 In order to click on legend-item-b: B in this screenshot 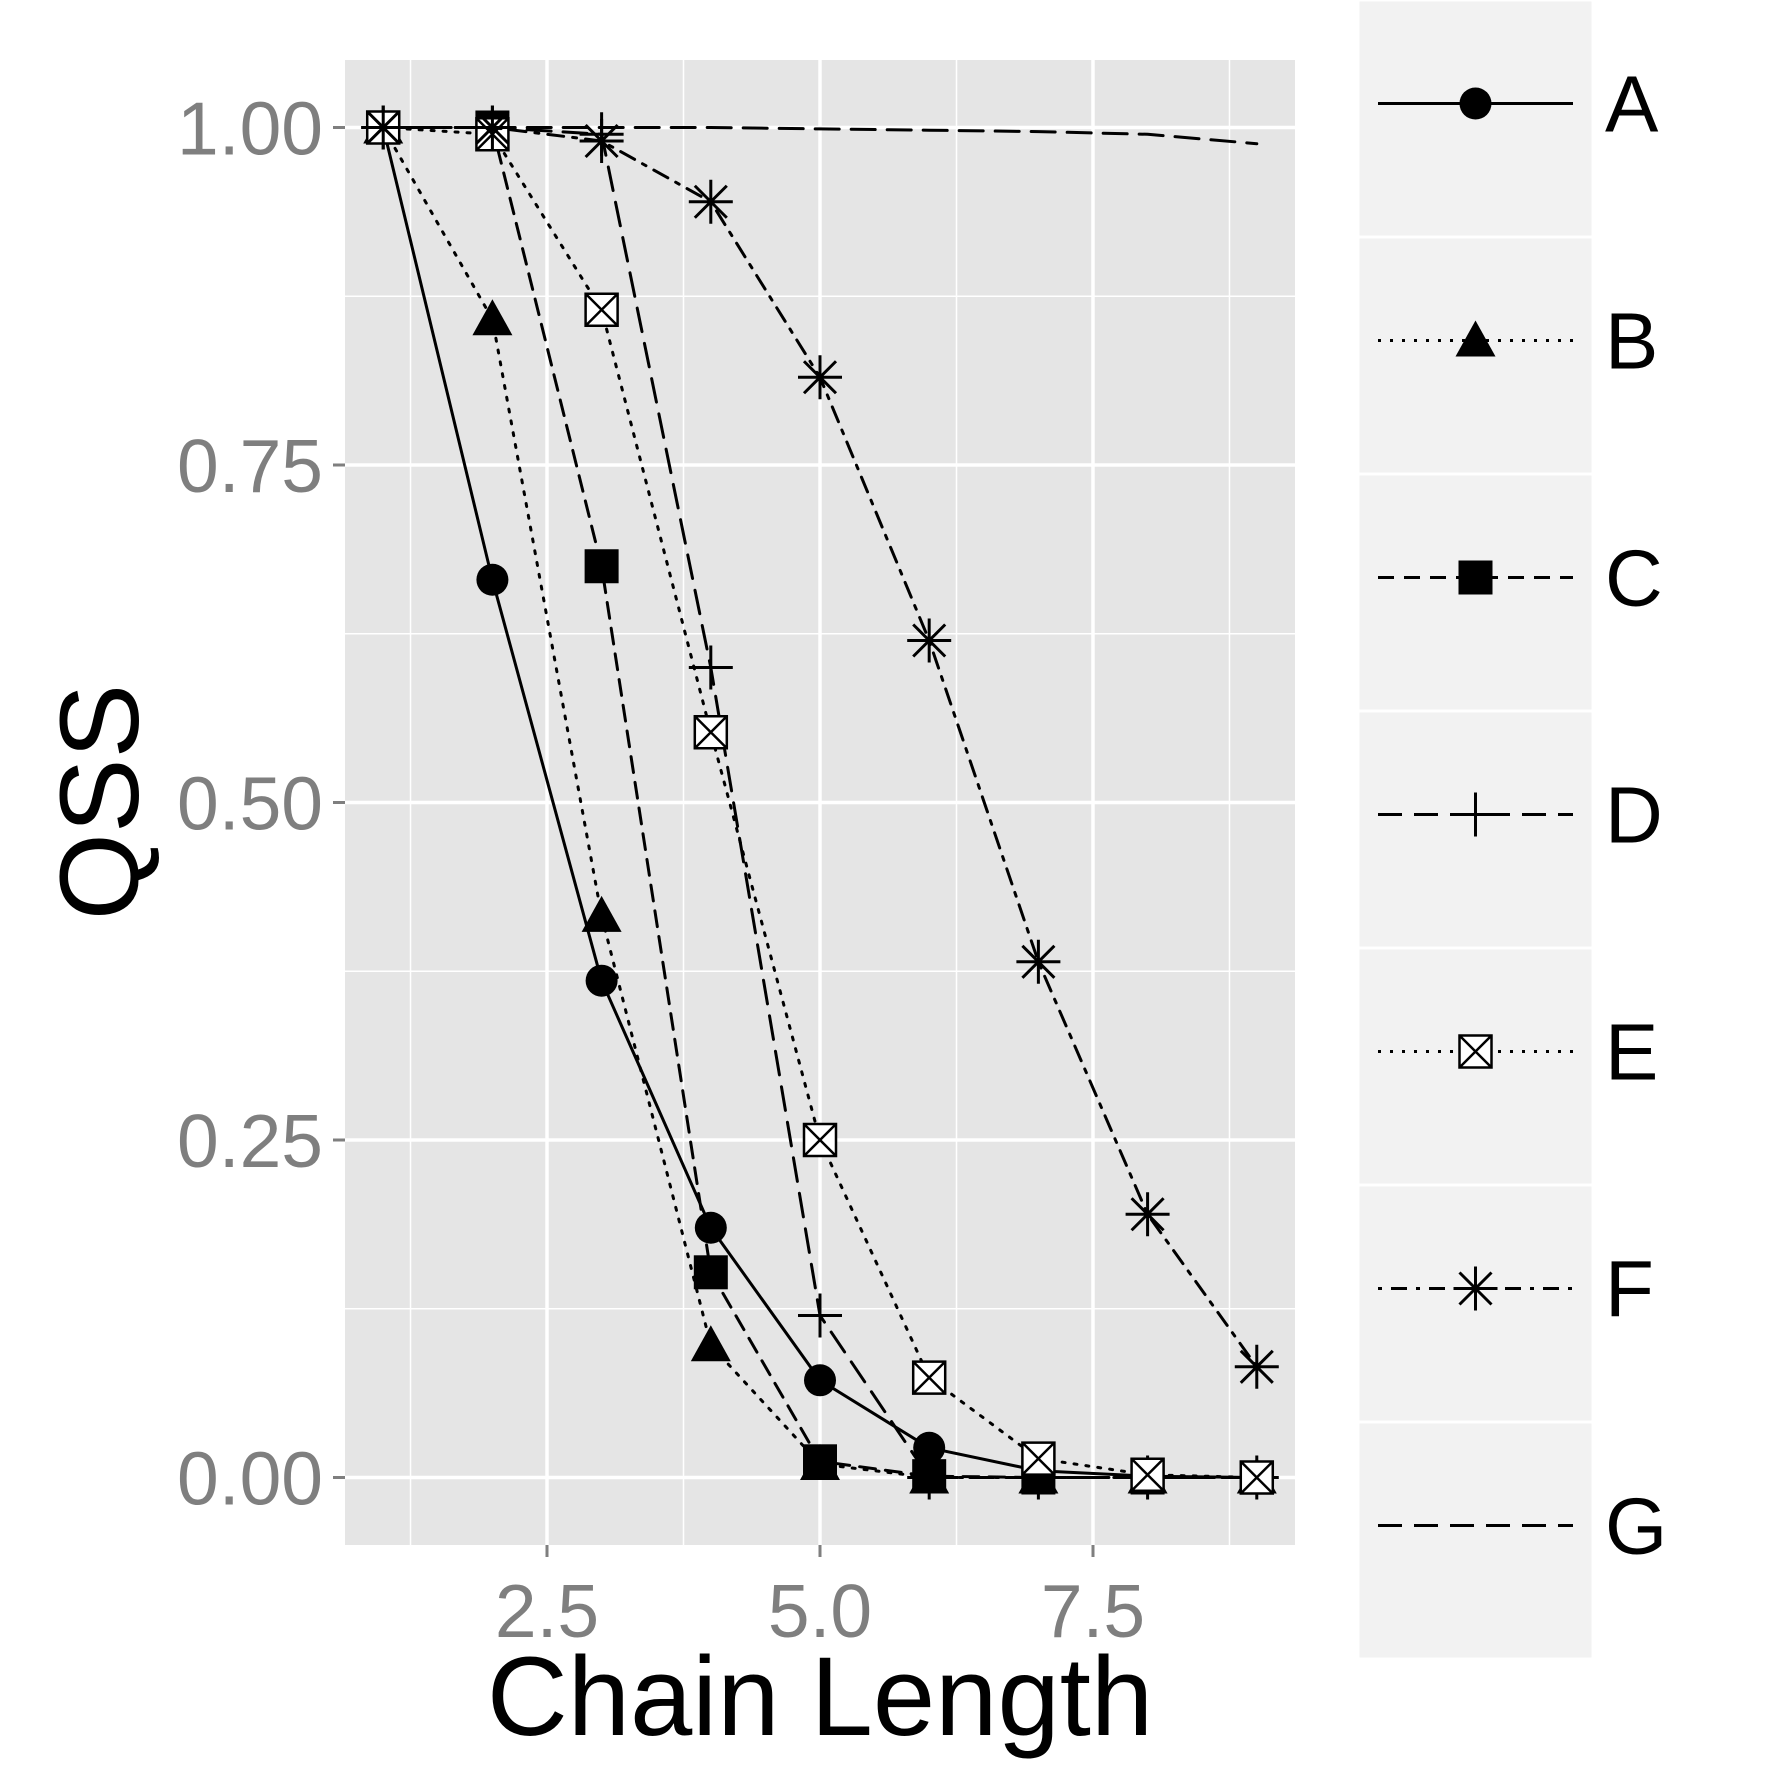, I will do `click(1507, 355)`.